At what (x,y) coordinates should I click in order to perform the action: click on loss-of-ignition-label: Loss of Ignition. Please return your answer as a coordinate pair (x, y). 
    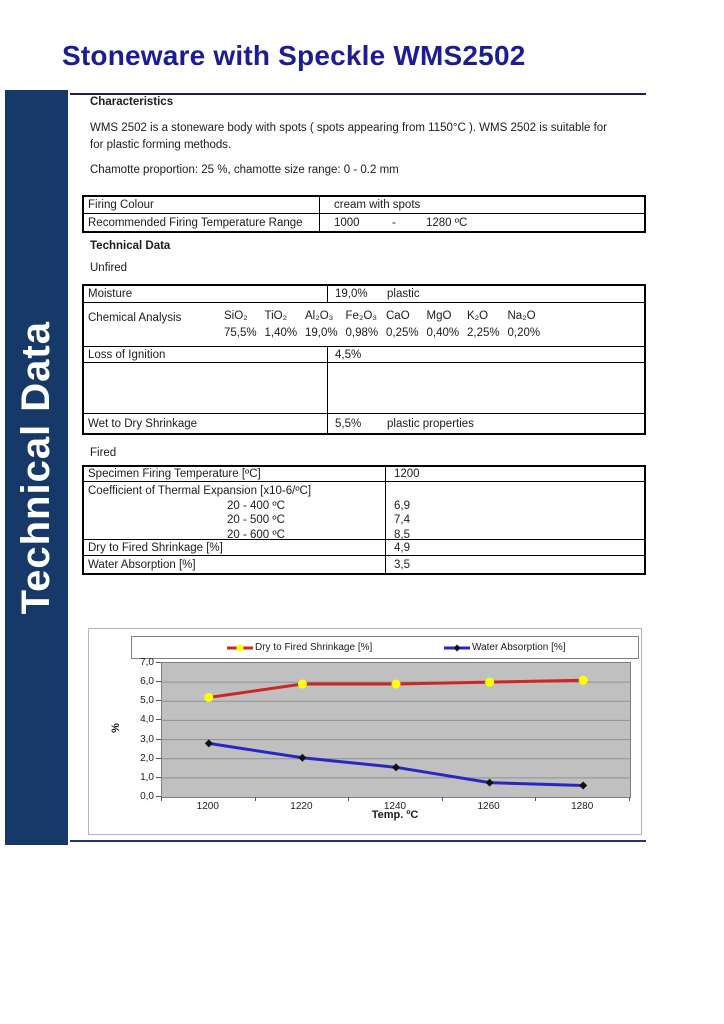
    Looking at the image, I should click on (206, 354).